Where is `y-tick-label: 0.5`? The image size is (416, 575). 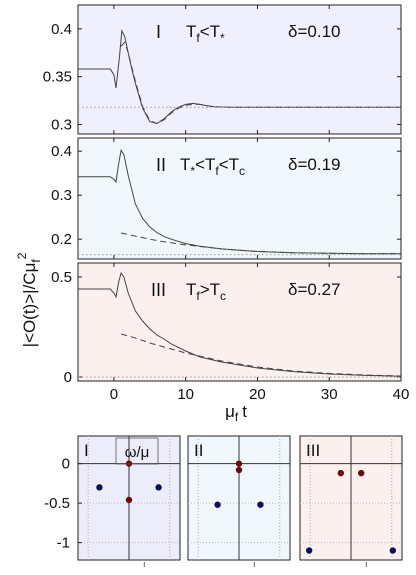
y-tick-label: 0.5 is located at coordinates (61, 277).